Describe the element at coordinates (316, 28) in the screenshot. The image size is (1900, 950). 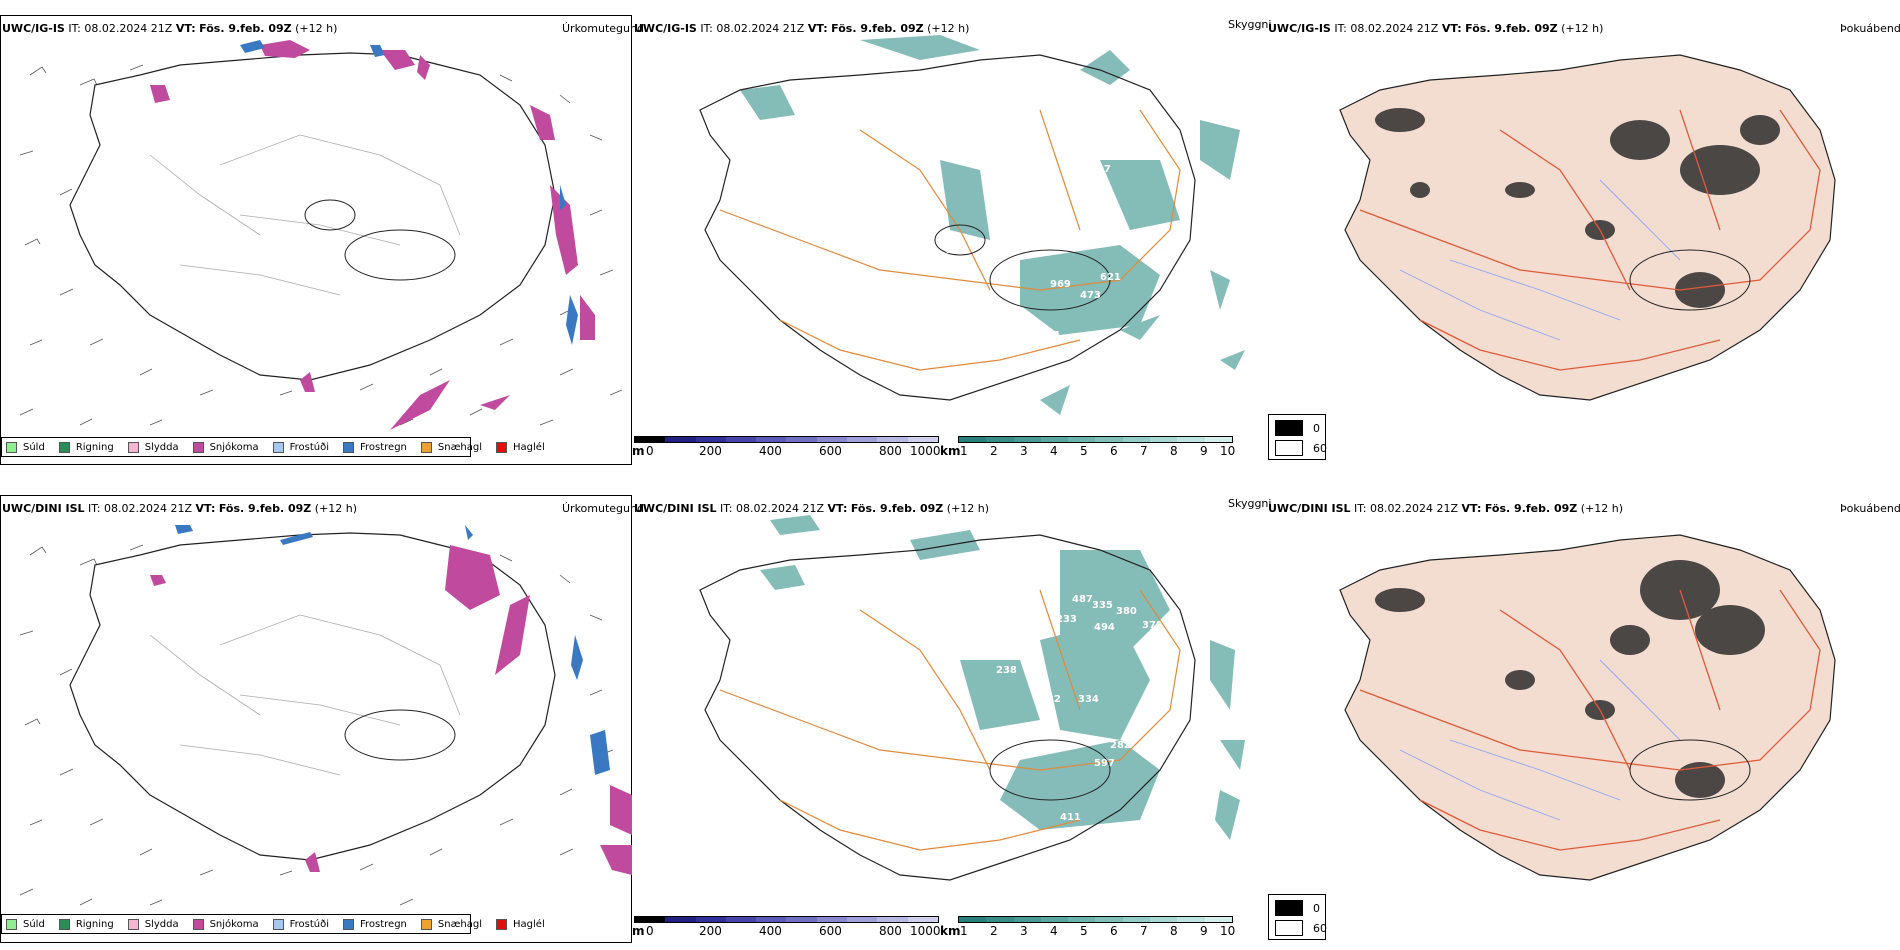
I see `lead-time: (+12 h)` at that location.